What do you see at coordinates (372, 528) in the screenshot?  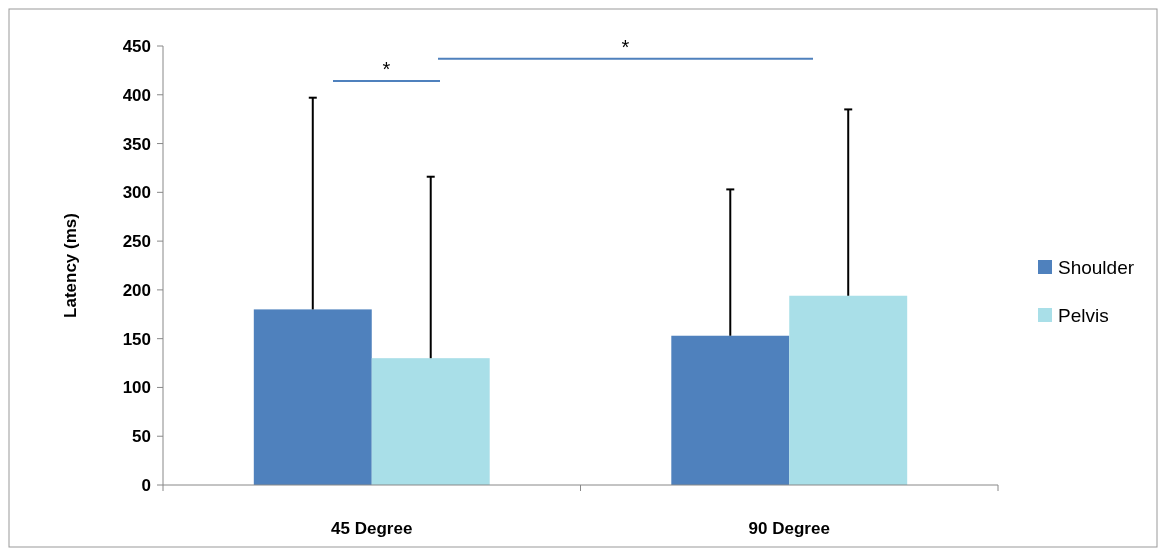 I see `x-tick-label: 45 Degree` at bounding box center [372, 528].